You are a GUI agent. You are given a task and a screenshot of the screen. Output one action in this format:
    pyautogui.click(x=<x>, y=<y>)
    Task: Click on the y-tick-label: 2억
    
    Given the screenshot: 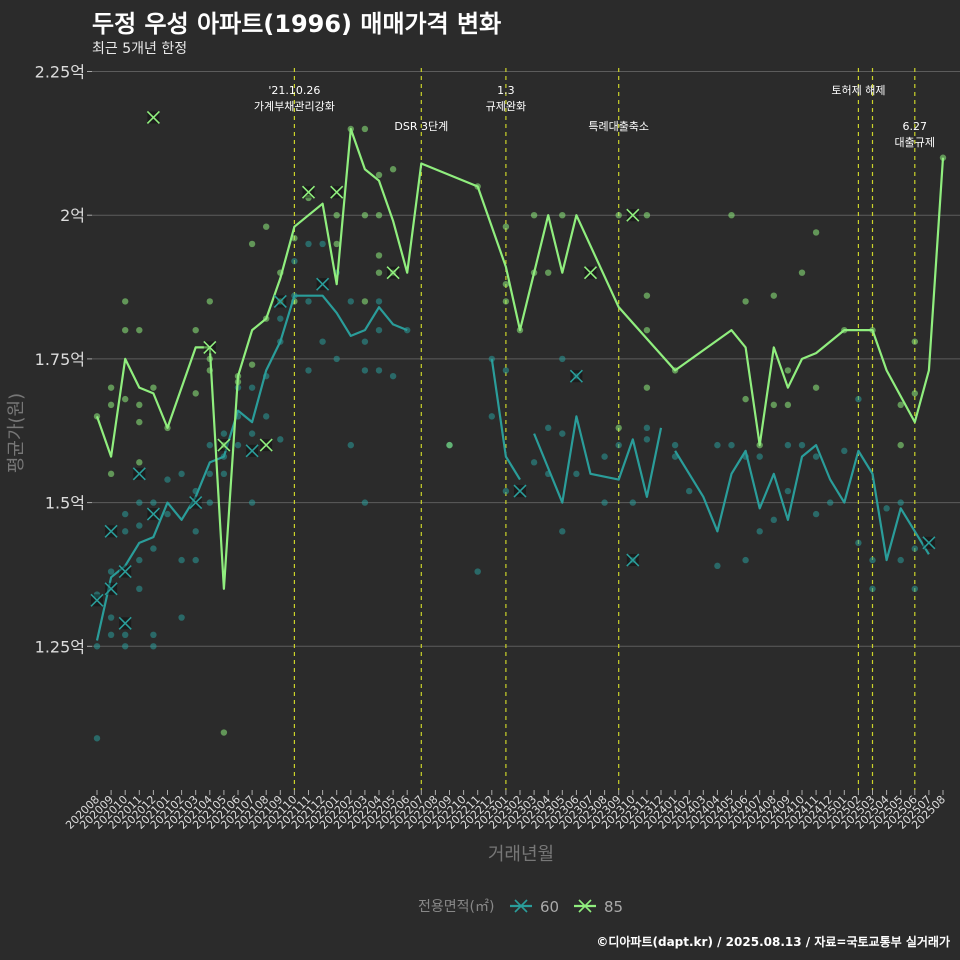 What is the action you would take?
    pyautogui.click(x=72, y=215)
    